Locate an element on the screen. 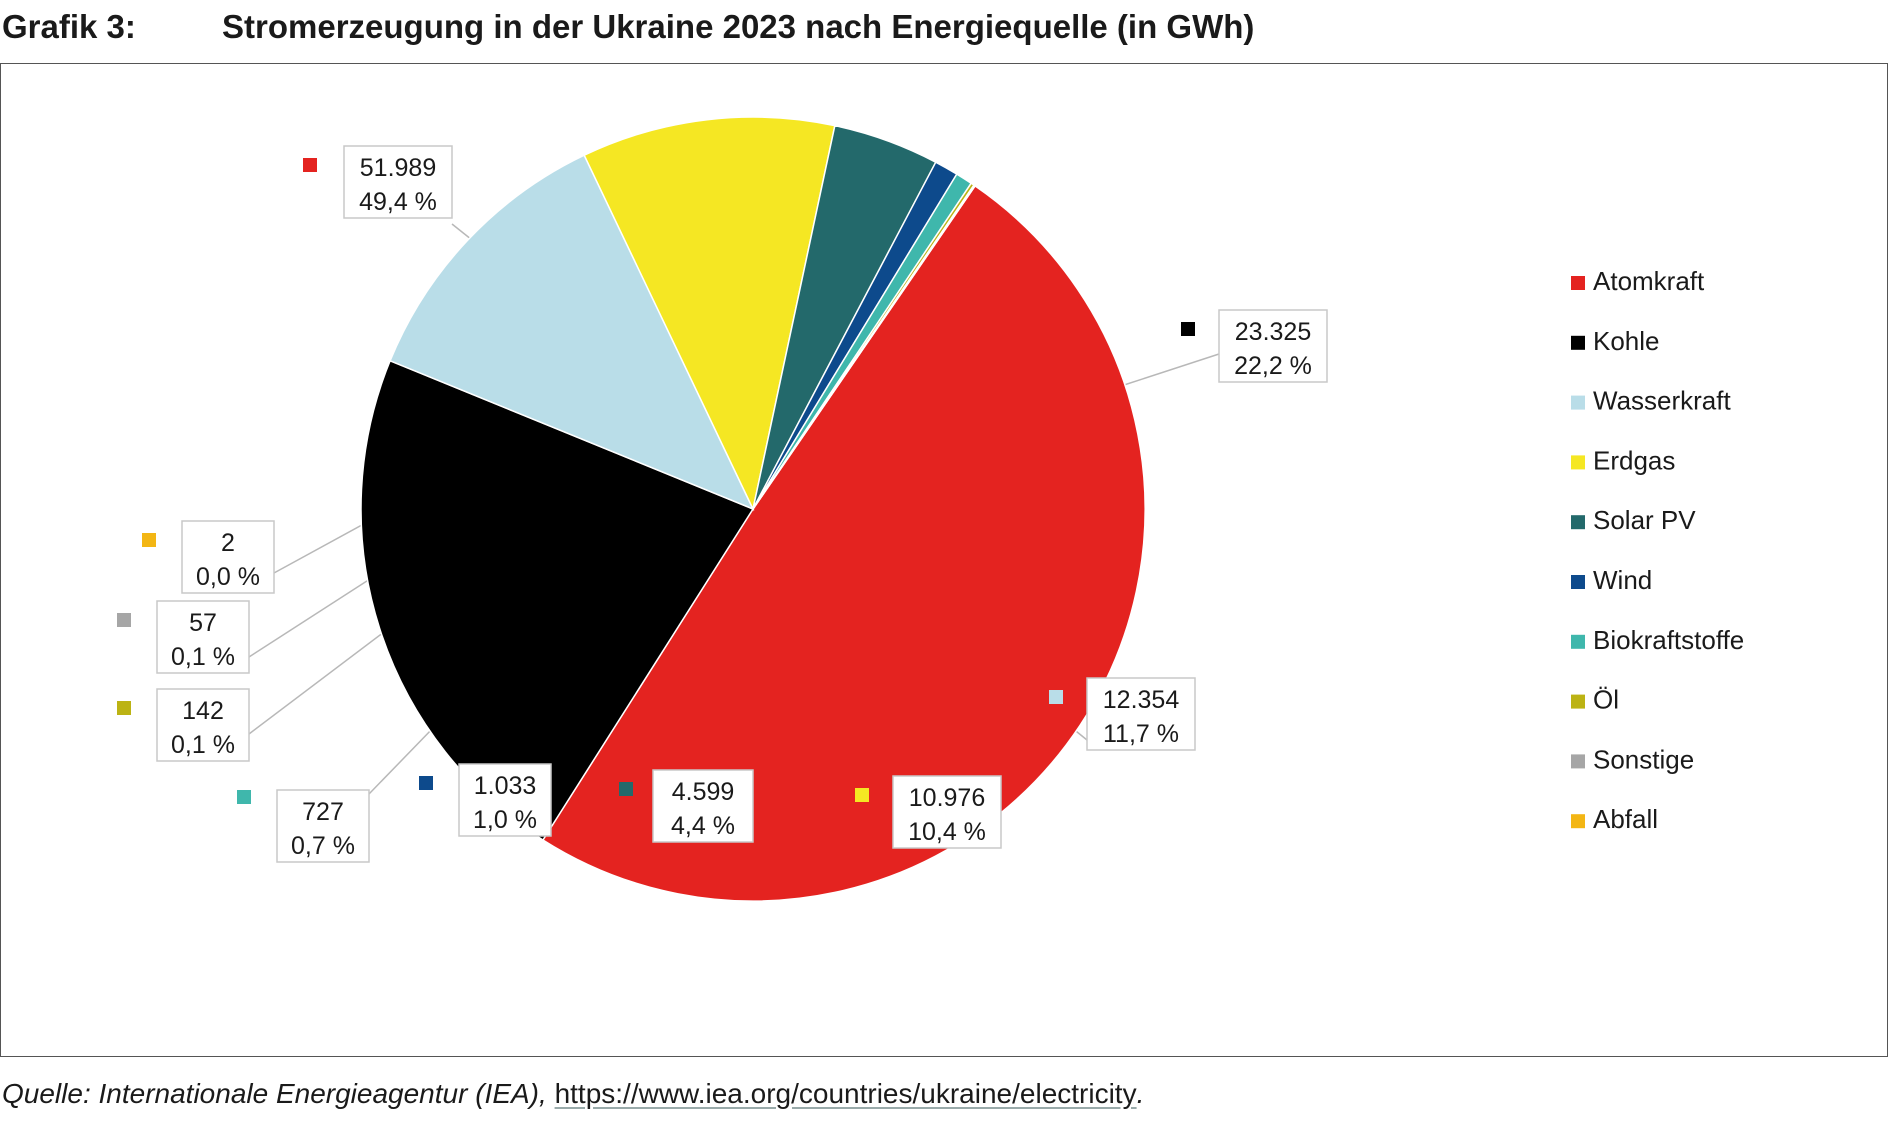 The width and height of the screenshot is (1890, 1122). data-label-value: 142 is located at coordinates (203, 711).